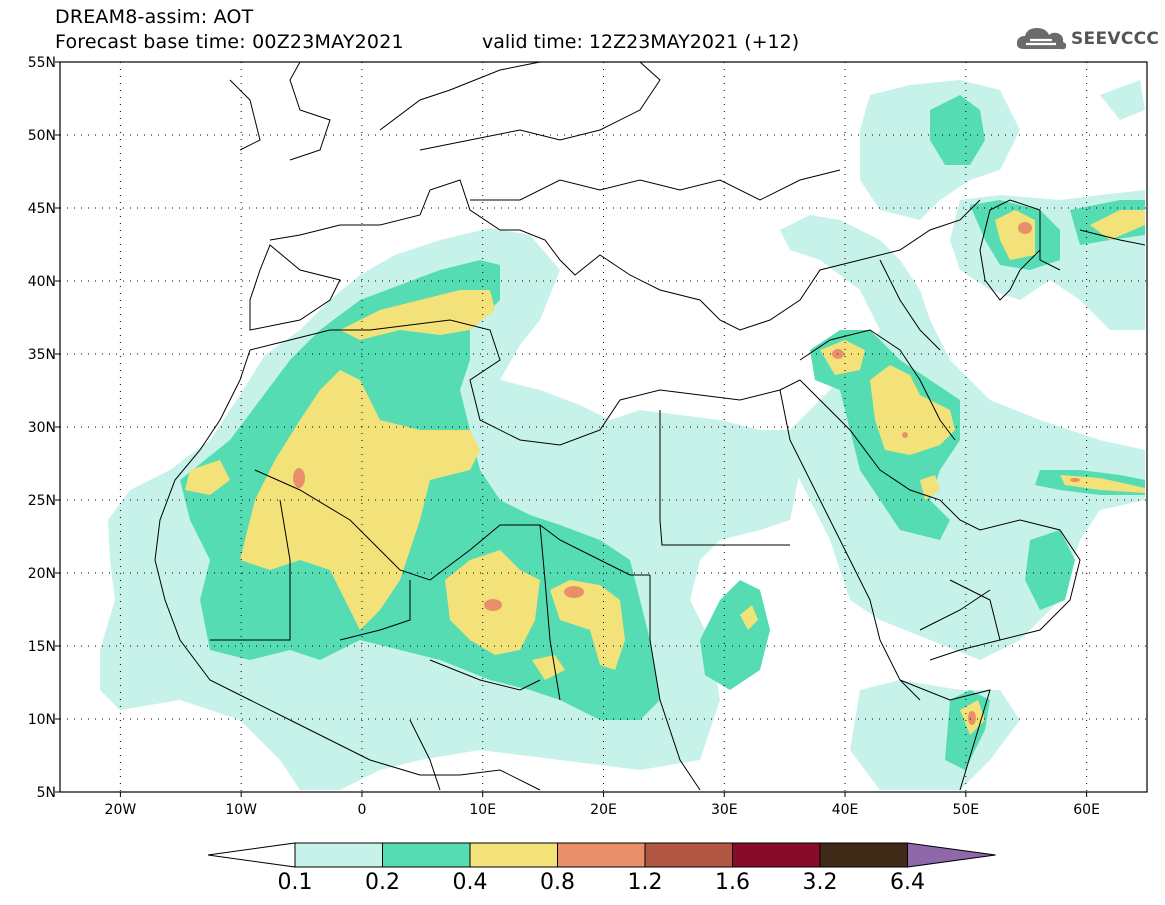 The width and height of the screenshot is (1165, 905). What do you see at coordinates (241, 810) in the screenshot?
I see `lon-label: 10W` at bounding box center [241, 810].